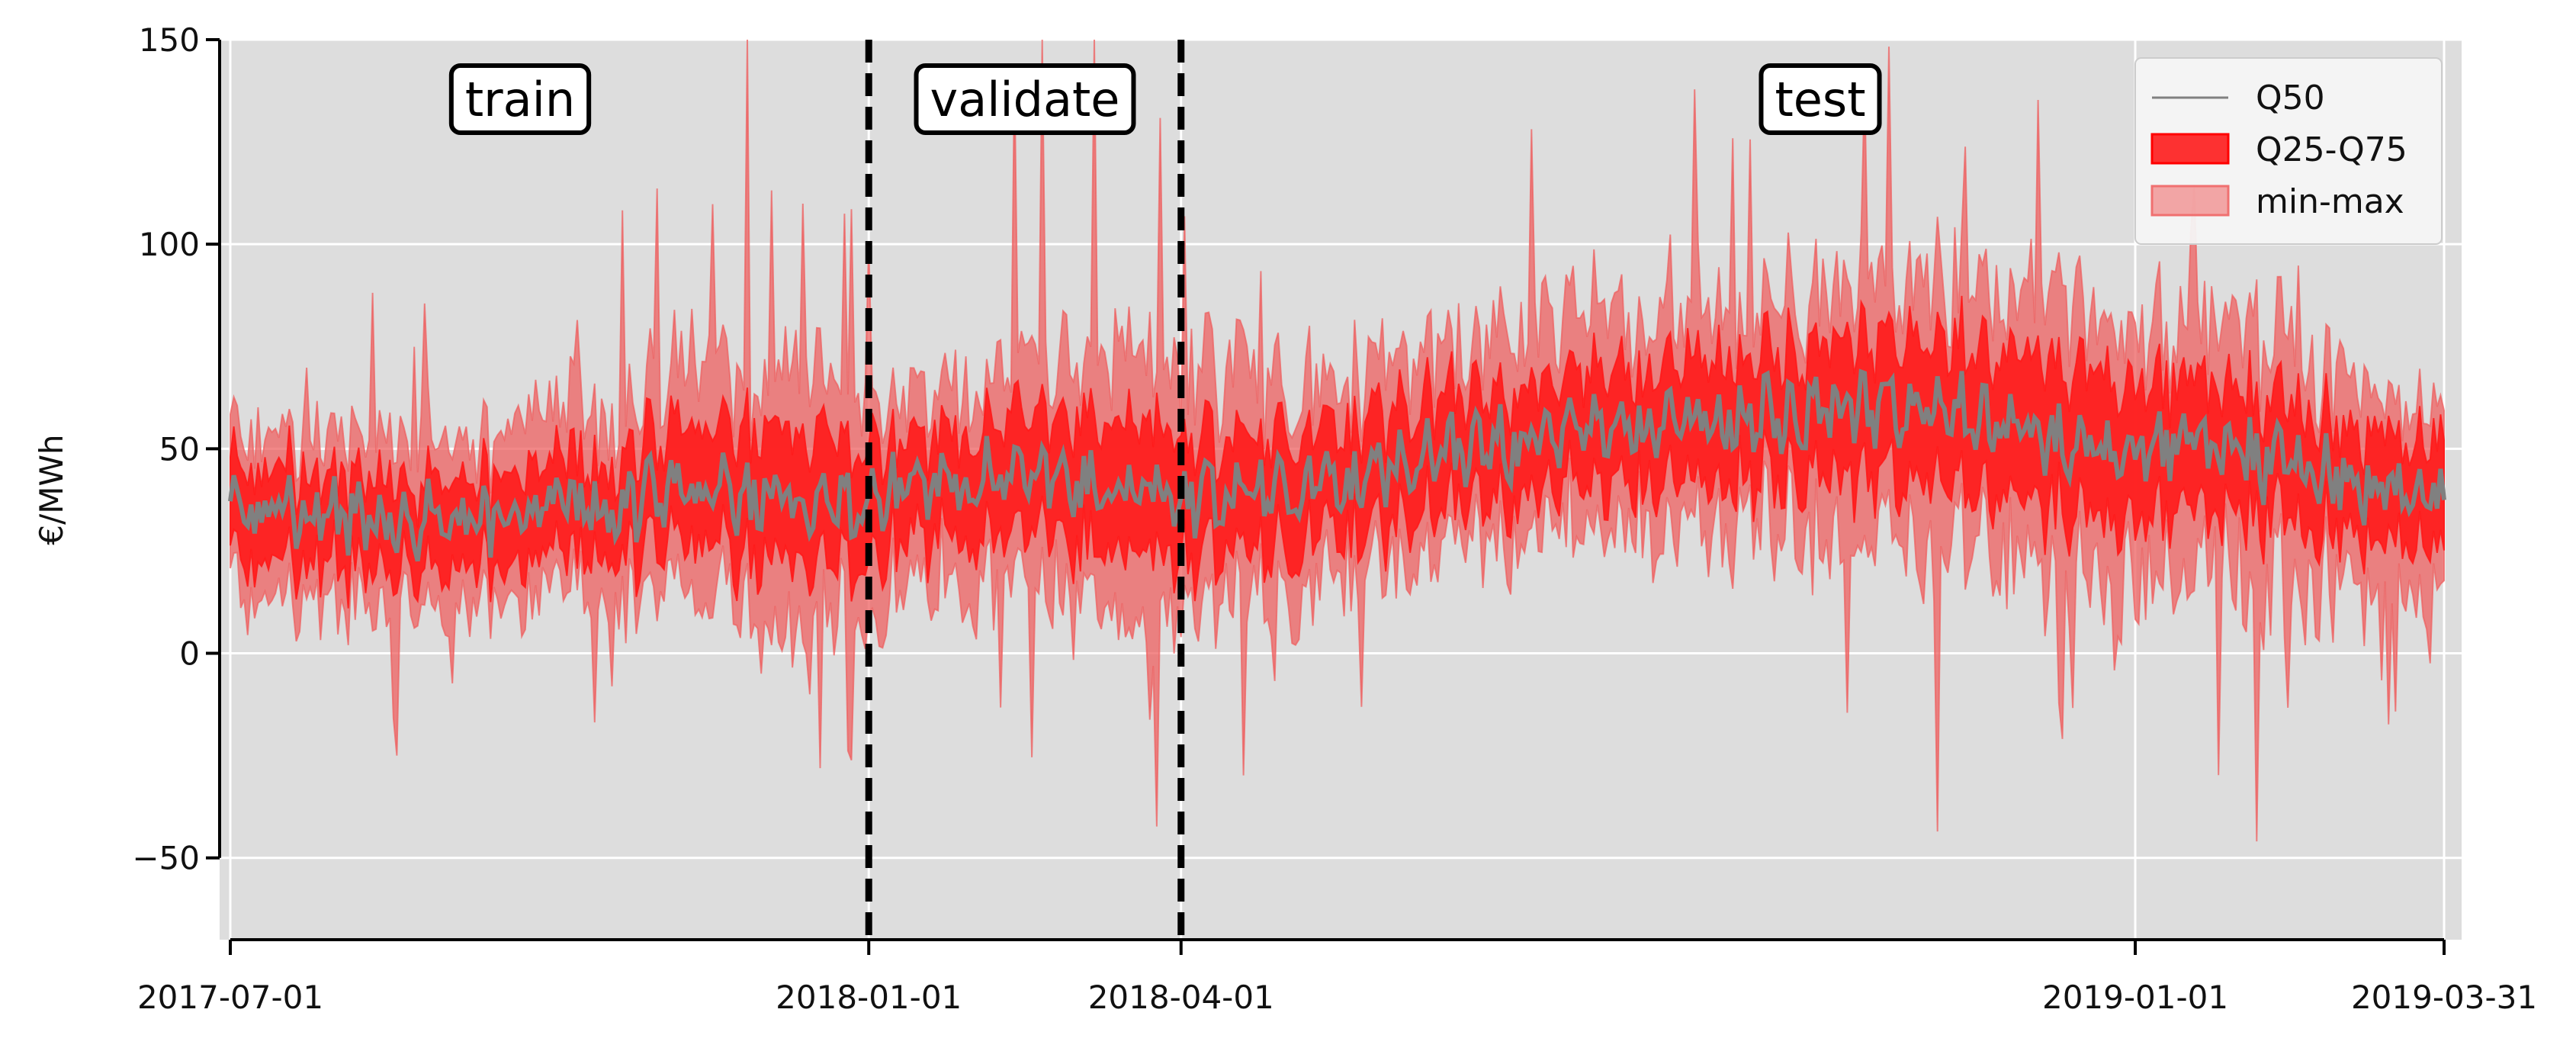 Image resolution: width=2576 pixels, height=1048 pixels. What do you see at coordinates (2190, 201) in the screenshot?
I see `legend-swatch-min-max` at bounding box center [2190, 201].